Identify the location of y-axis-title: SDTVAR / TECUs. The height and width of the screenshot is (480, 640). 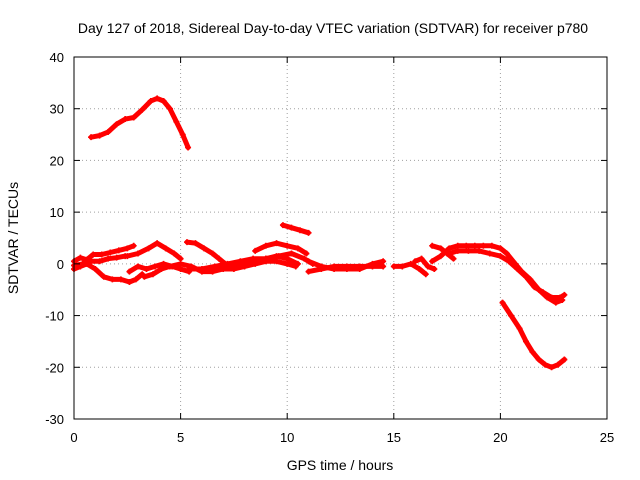
(13, 238).